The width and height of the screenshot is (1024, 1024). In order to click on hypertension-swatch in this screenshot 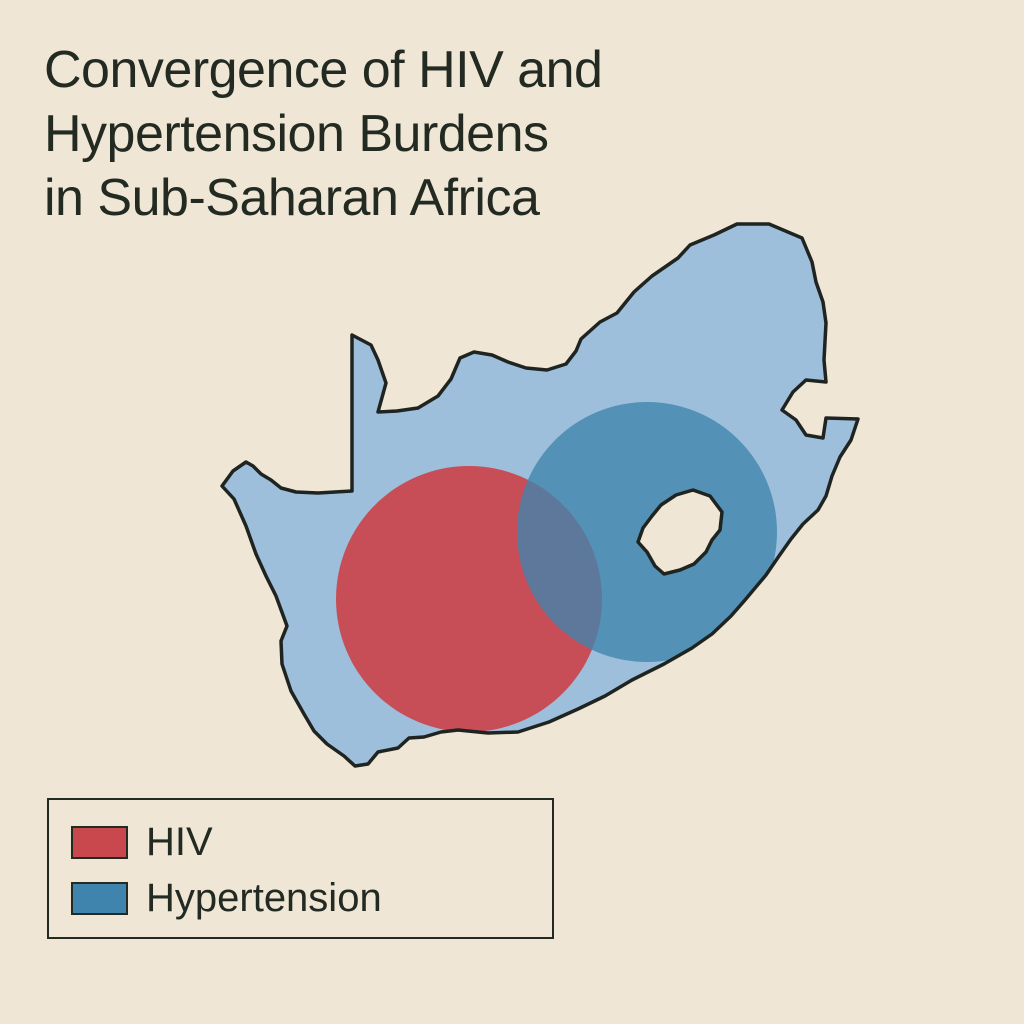, I will do `click(99, 898)`.